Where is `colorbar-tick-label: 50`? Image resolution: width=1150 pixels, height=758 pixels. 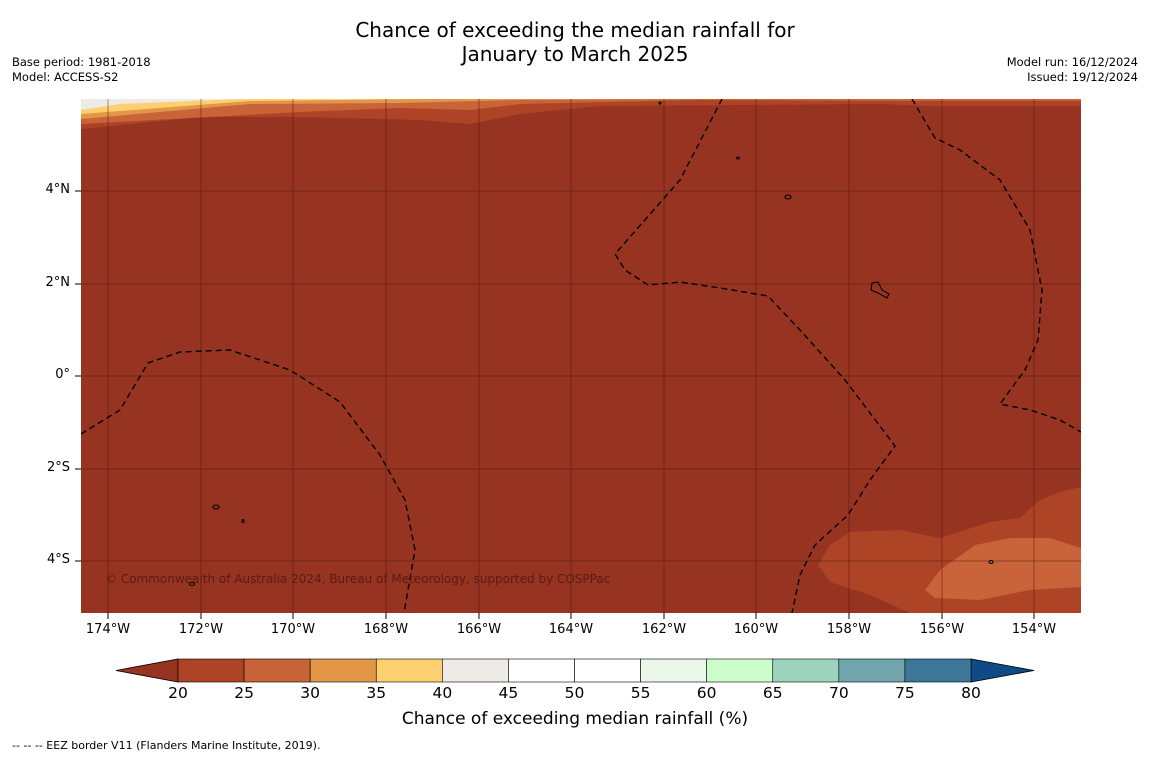
colorbar-tick-label: 50 is located at coordinates (574, 693).